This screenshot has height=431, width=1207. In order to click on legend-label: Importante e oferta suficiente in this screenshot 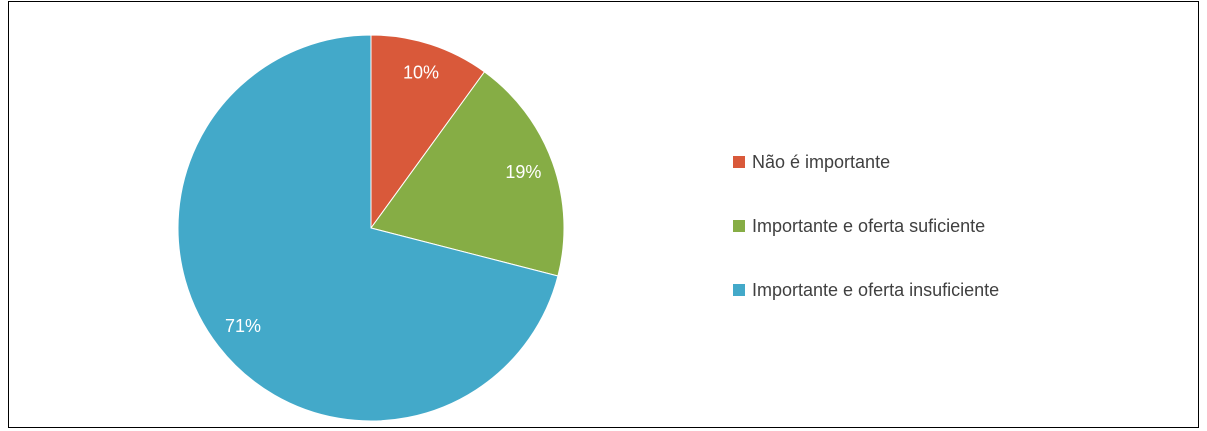, I will do `click(868, 226)`.